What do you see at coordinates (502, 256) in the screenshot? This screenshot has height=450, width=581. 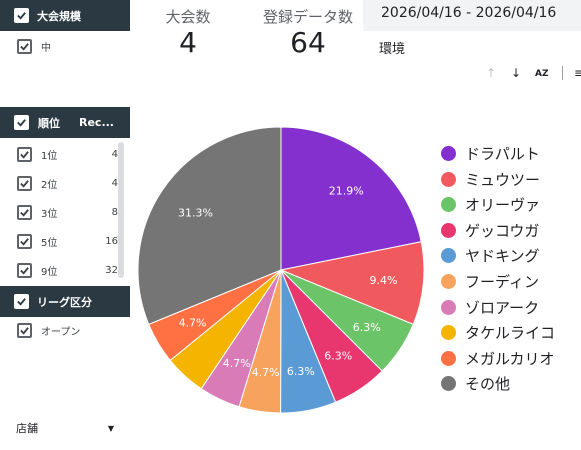 I see `legend-label: ヤドキング` at bounding box center [502, 256].